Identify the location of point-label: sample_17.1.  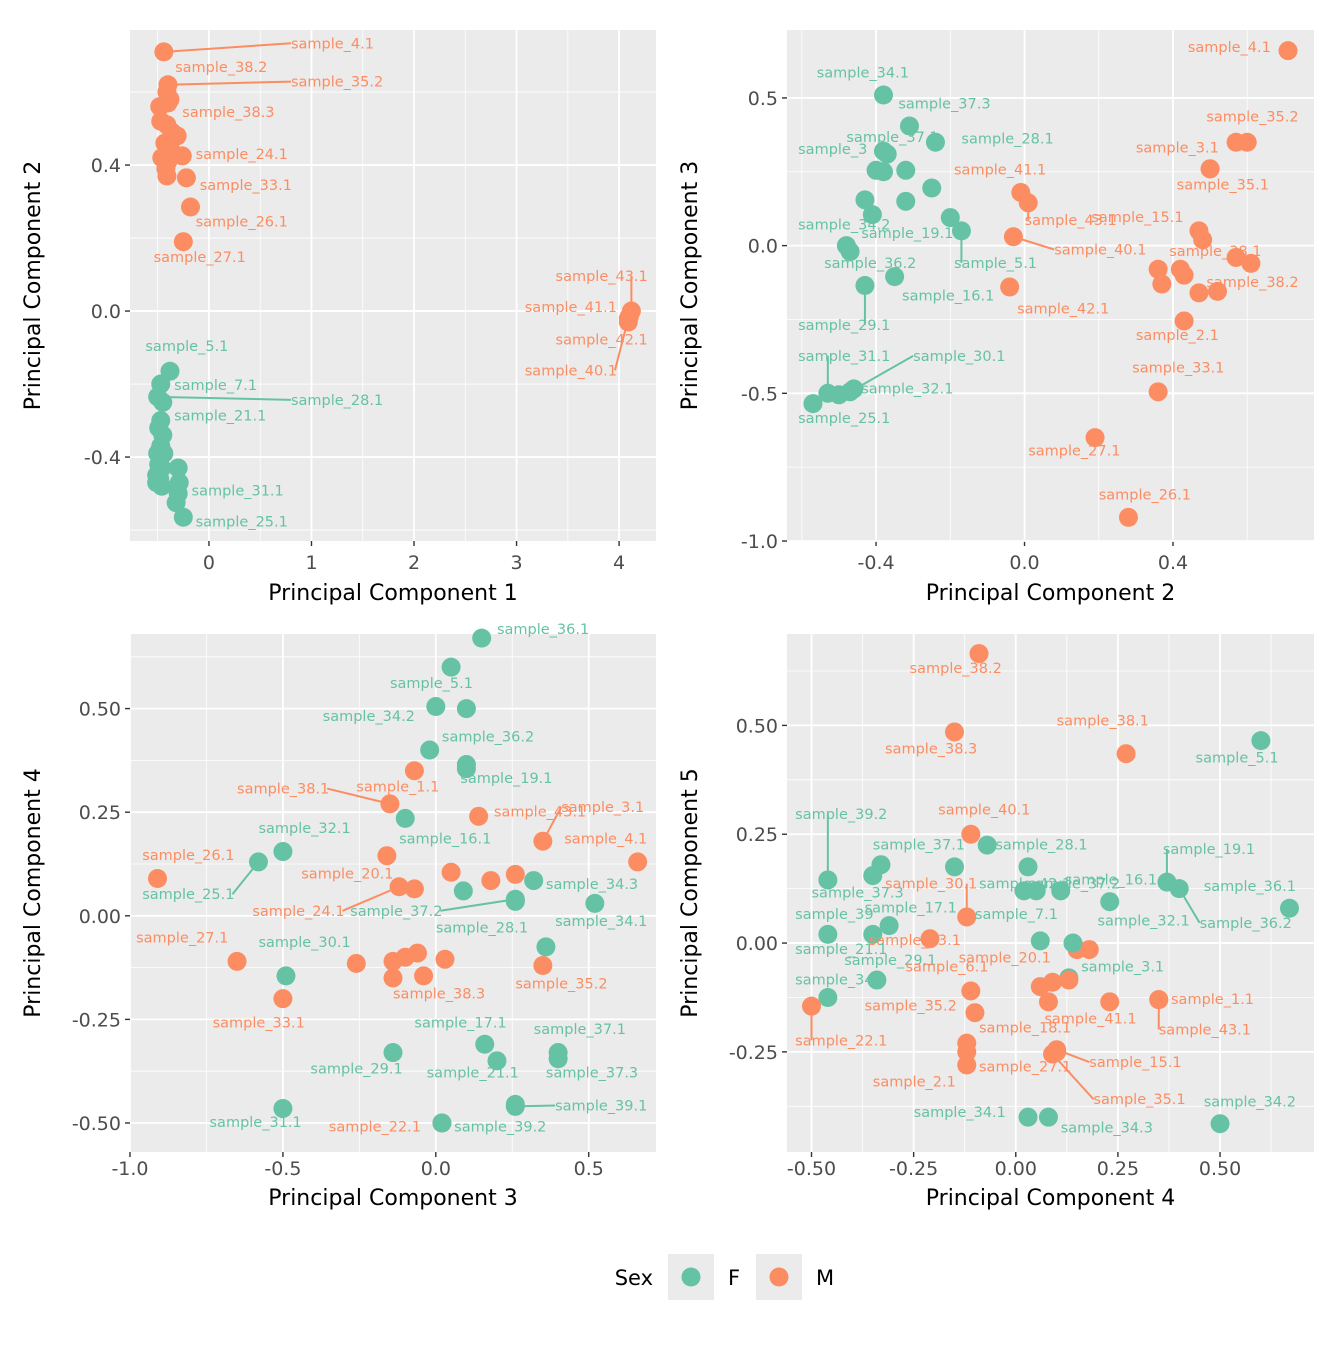
(460, 1024).